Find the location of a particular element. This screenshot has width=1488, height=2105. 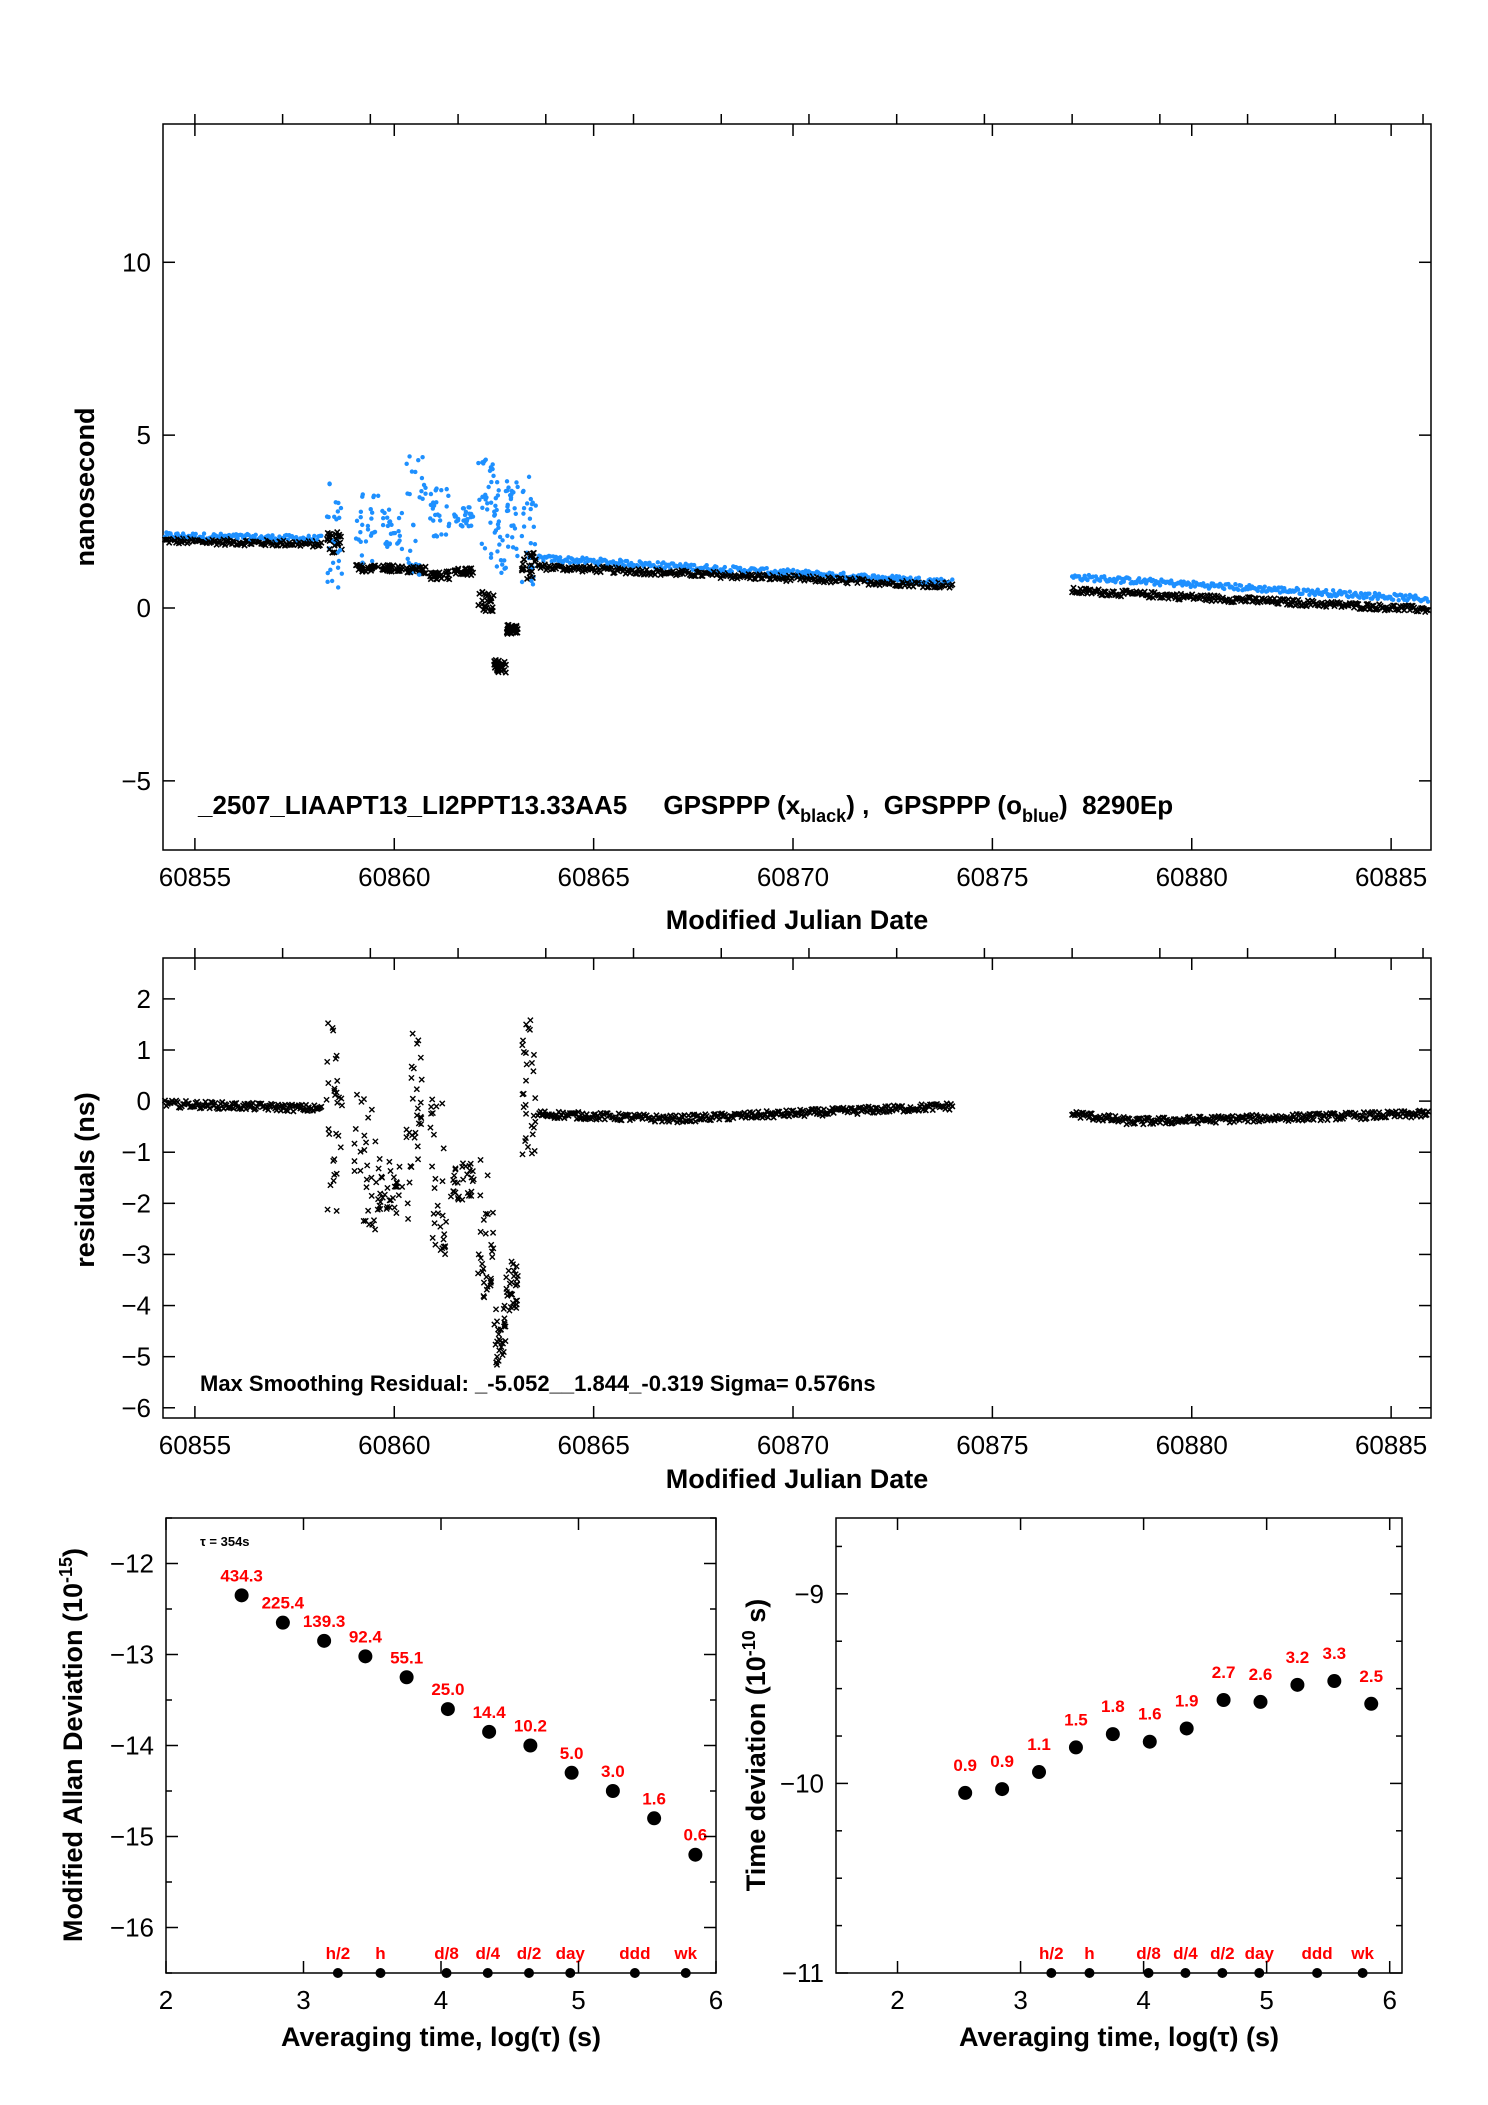

y-tick-label: −10 is located at coordinates (802, 1783).